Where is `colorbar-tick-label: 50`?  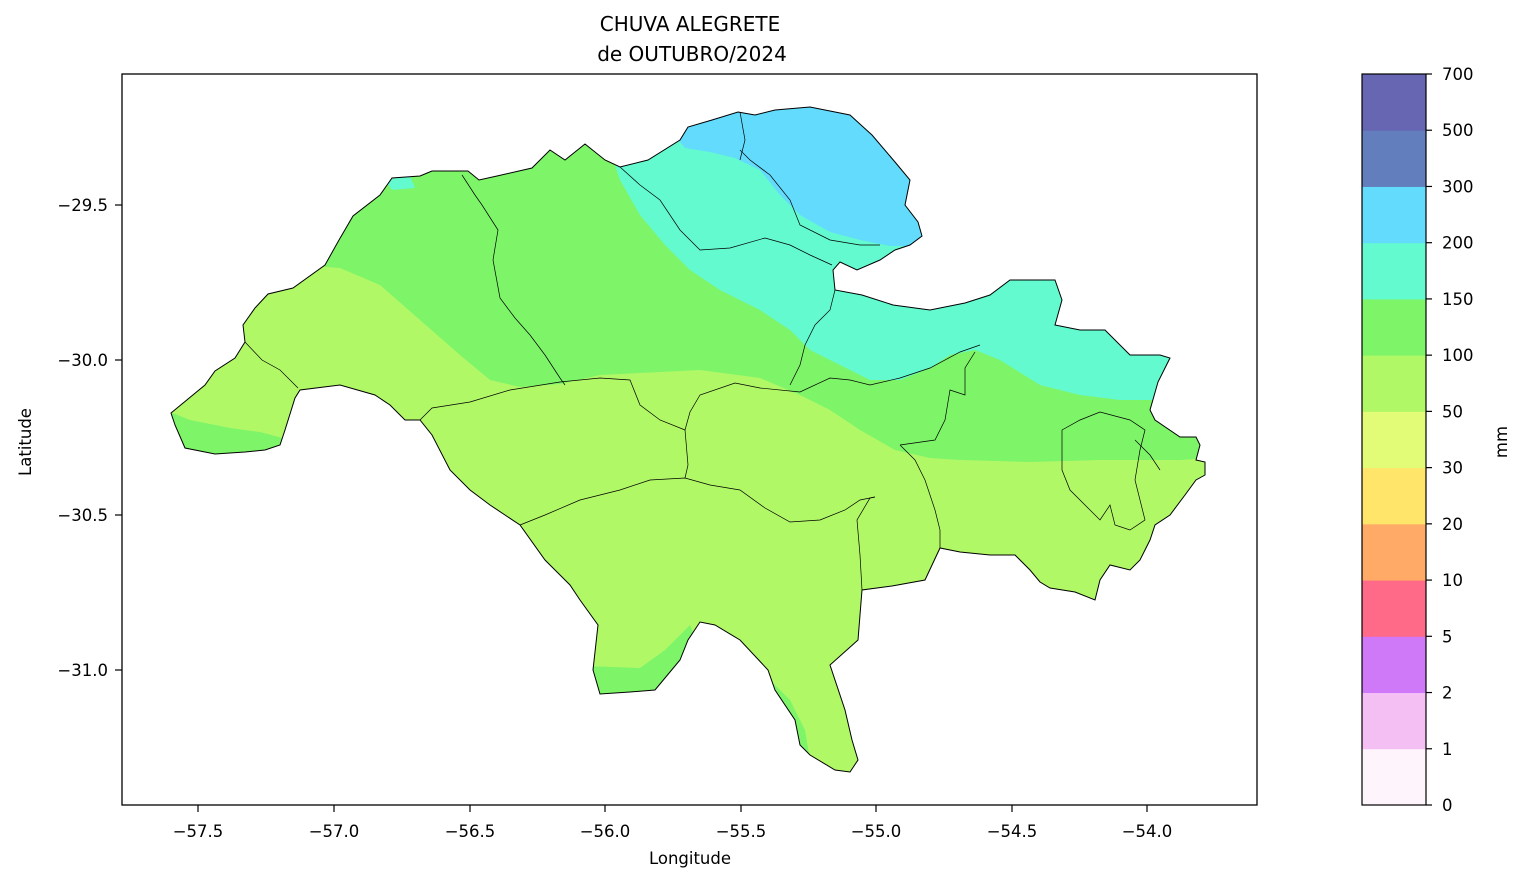 colorbar-tick-label: 50 is located at coordinates (1452, 411).